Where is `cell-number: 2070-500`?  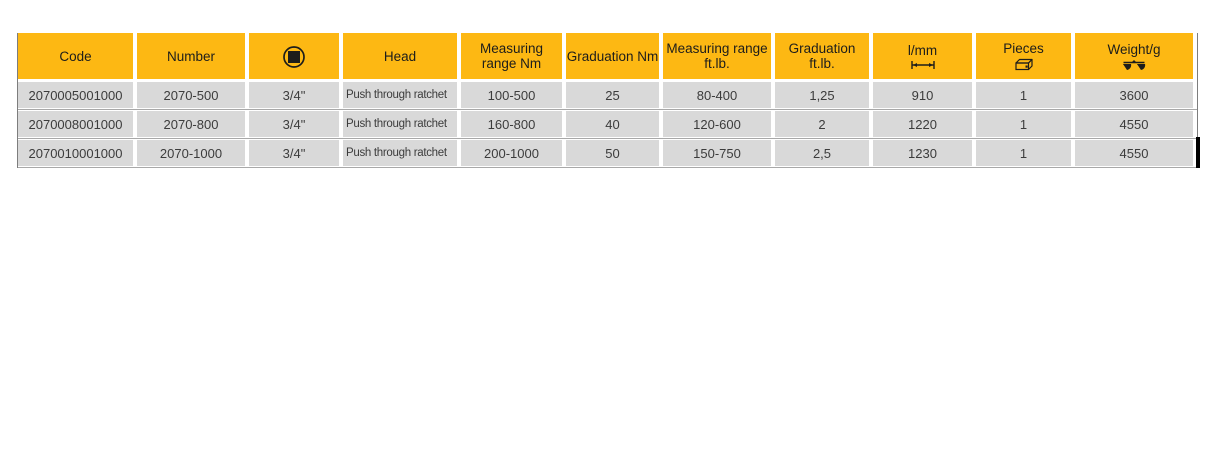 cell-number: 2070-500 is located at coordinates (191, 95).